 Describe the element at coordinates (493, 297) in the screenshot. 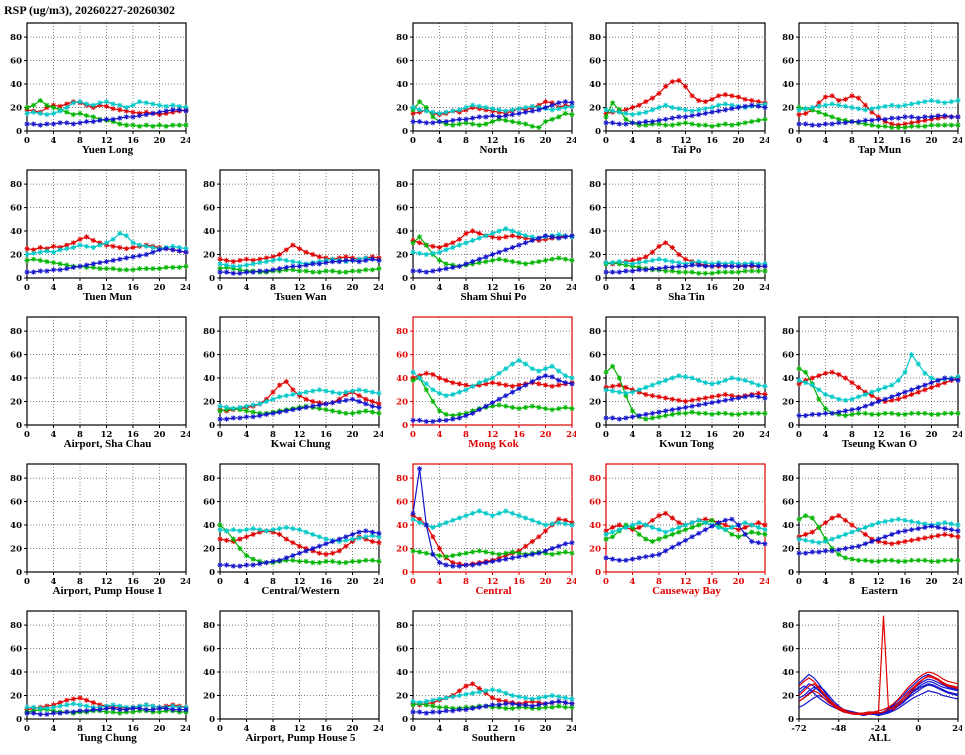

I see `chart-title-sham-shui-po: Sham Shui Po` at that location.